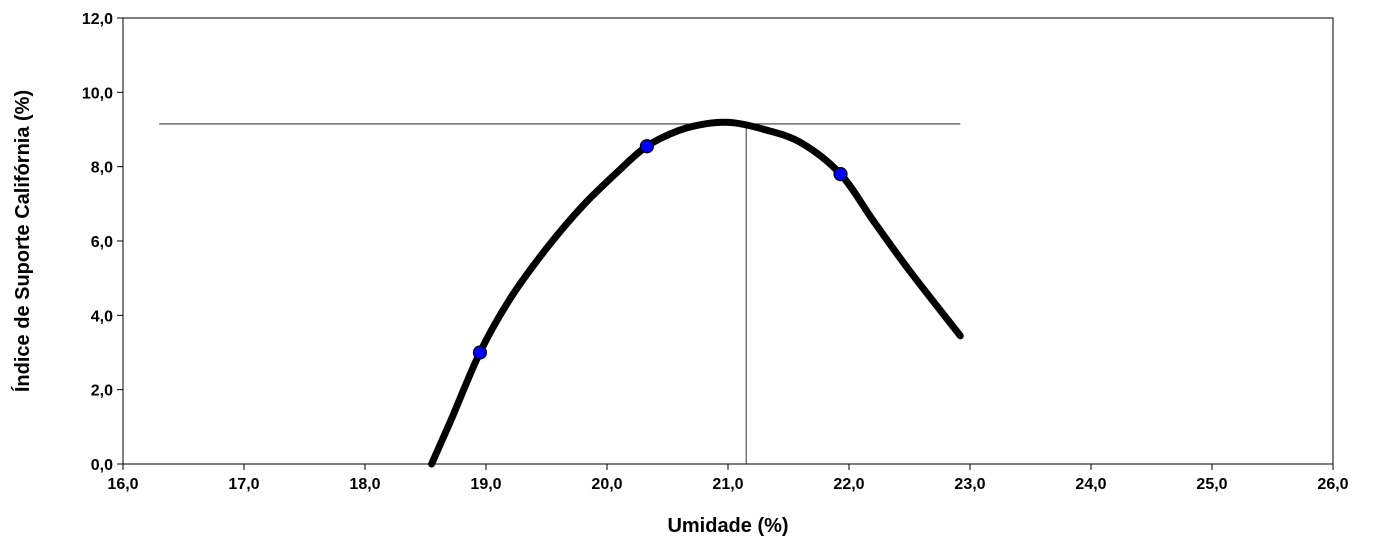 The width and height of the screenshot is (1375, 543). I want to click on y-axis: 0,0 2,0 4,0 6,0 8,0 10,0 12,0, so click(102, 242).